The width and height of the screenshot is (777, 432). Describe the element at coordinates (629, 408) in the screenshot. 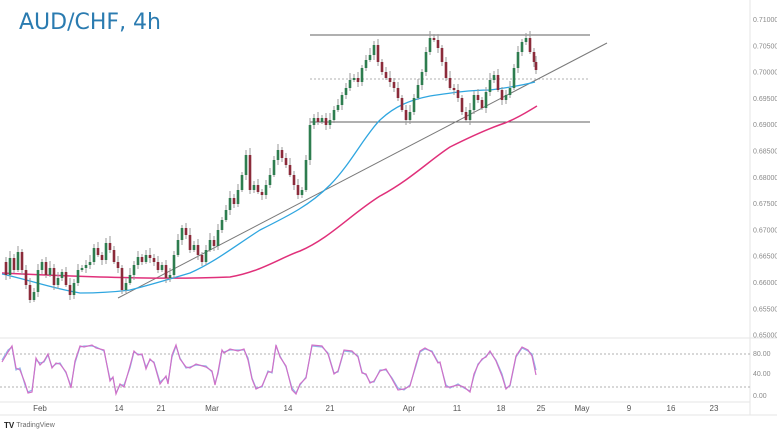

I see `time-axis-label: 9` at that location.